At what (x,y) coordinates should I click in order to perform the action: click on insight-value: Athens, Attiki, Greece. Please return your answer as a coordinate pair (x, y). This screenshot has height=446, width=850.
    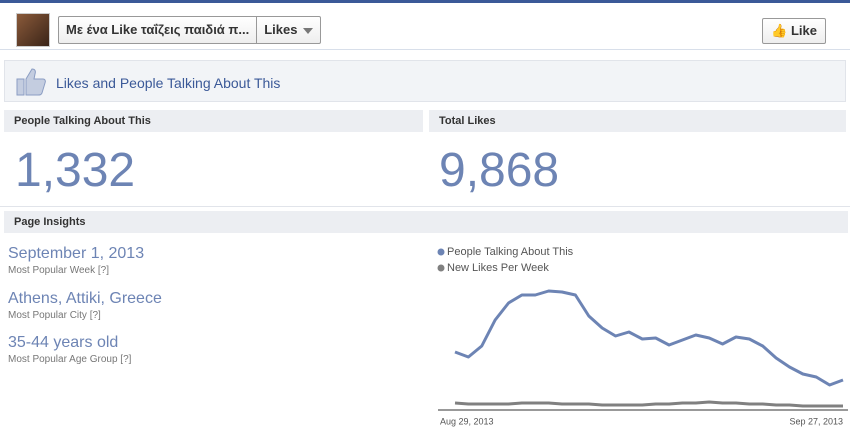
    Looking at the image, I should click on (85, 298).